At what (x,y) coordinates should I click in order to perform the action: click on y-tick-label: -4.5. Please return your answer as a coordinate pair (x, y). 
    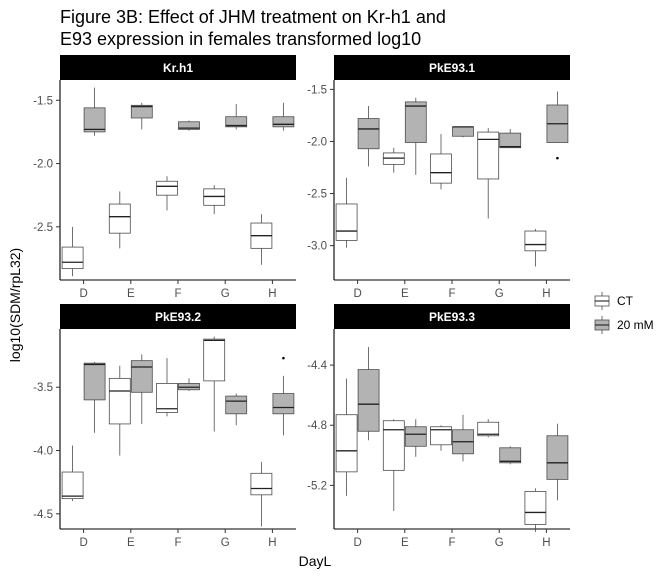
    Looking at the image, I should click on (43, 515).